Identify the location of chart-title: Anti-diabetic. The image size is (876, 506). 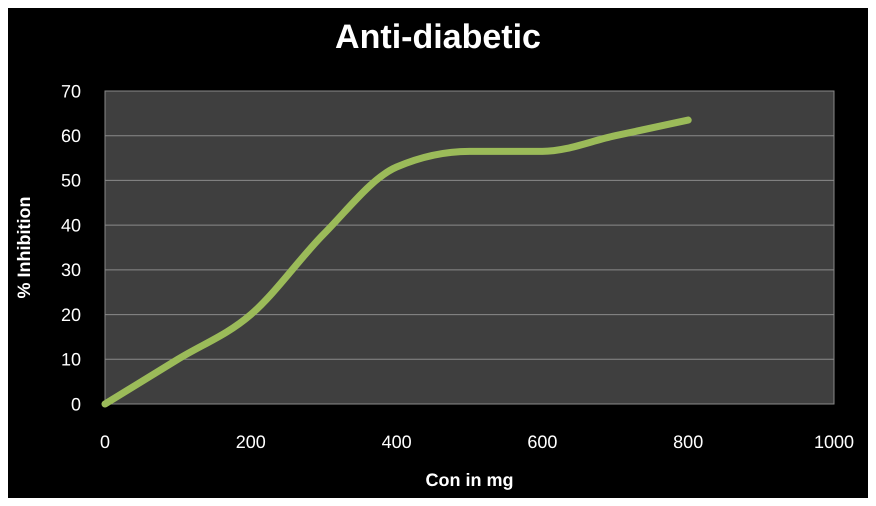
(438, 37).